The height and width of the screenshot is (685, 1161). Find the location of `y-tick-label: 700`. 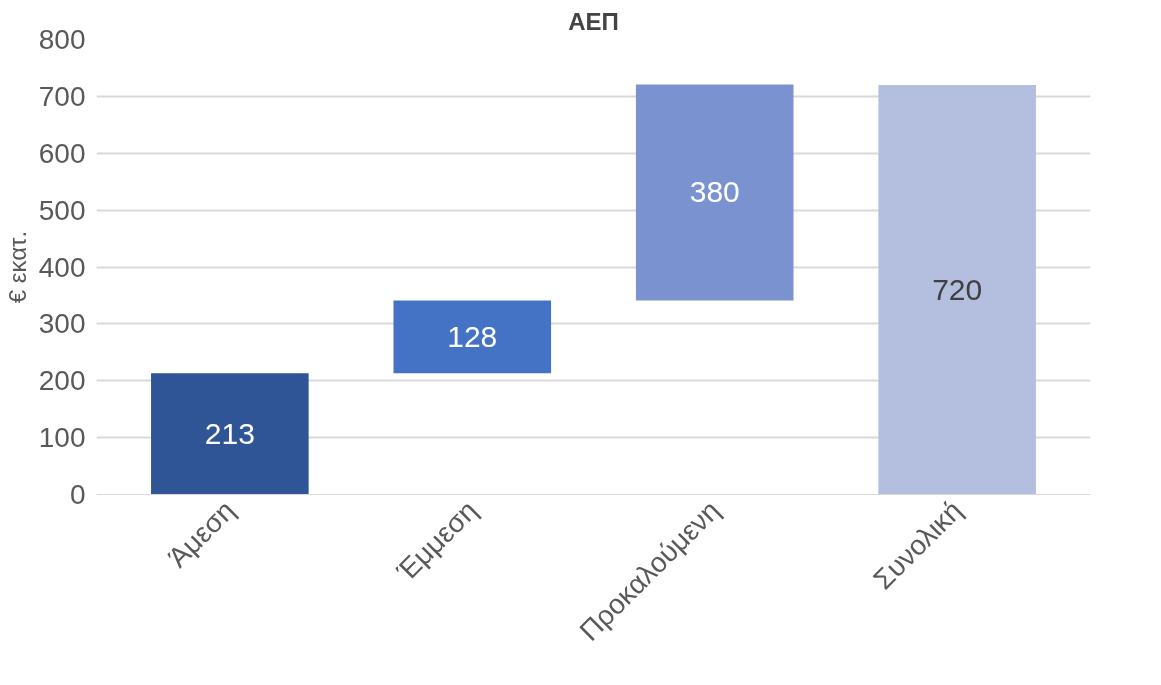

y-tick-label: 700 is located at coordinates (62, 96).